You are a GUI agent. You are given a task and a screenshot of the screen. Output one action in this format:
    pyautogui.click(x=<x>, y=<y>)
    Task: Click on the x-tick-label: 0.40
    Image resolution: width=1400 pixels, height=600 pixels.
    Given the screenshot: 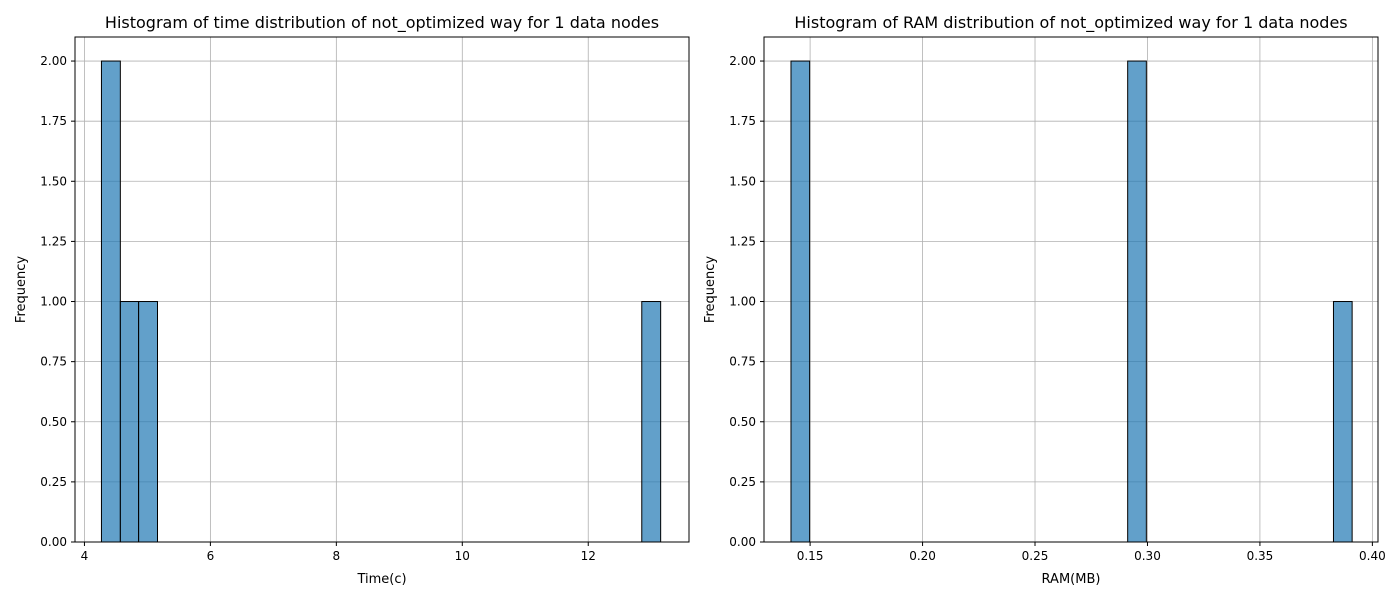 What is the action you would take?
    pyautogui.click(x=1372, y=556)
    